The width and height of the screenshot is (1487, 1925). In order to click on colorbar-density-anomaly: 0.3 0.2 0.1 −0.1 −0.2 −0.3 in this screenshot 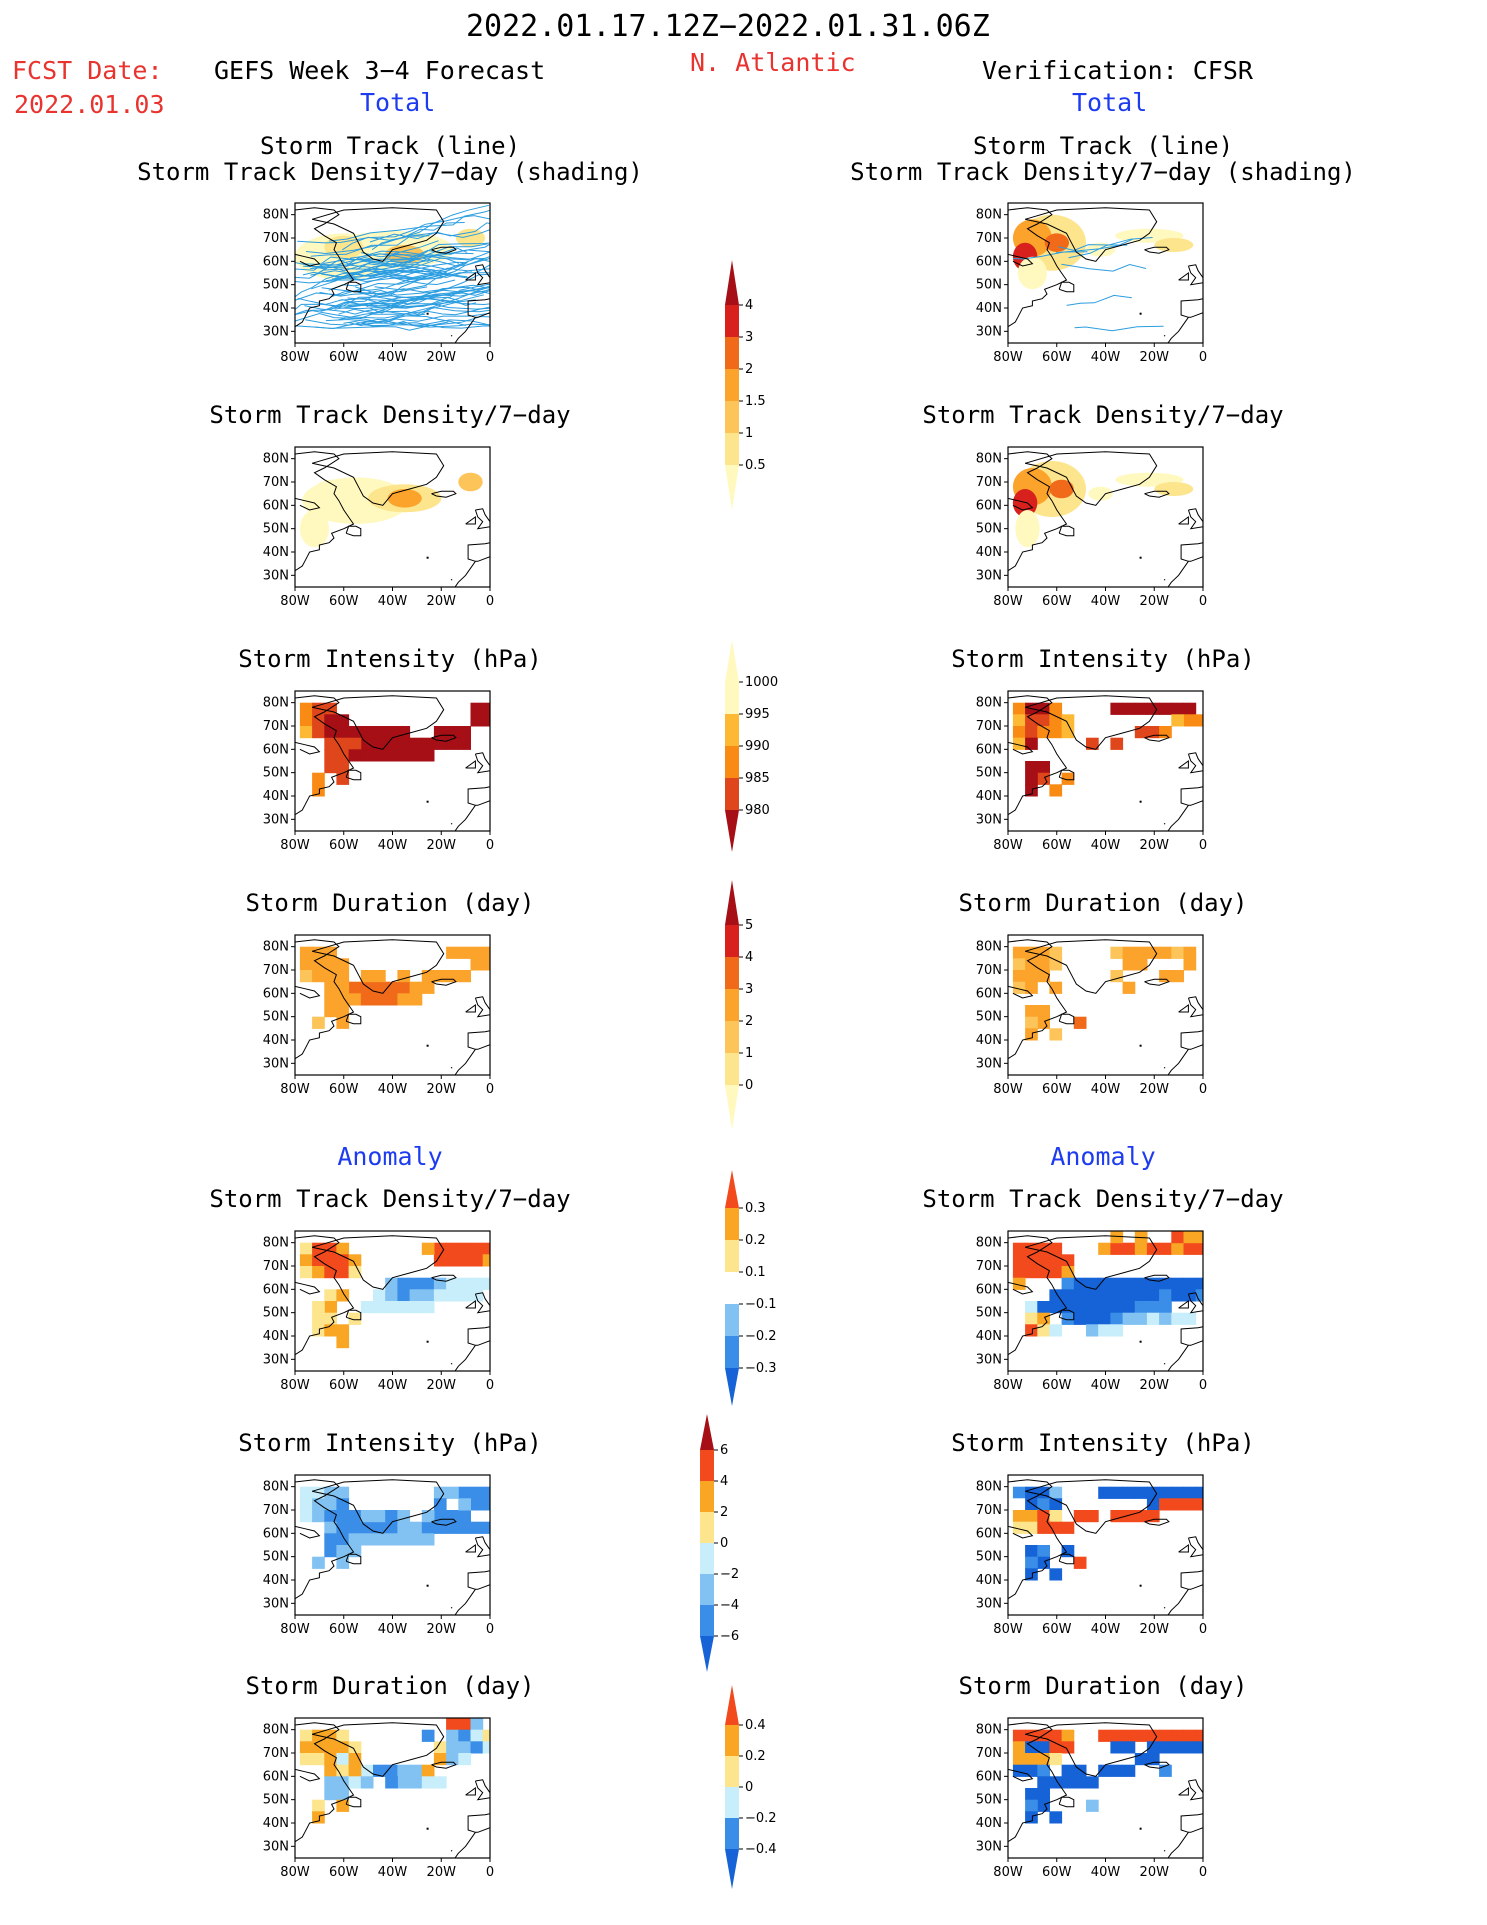, I will do `click(751, 1288)`.